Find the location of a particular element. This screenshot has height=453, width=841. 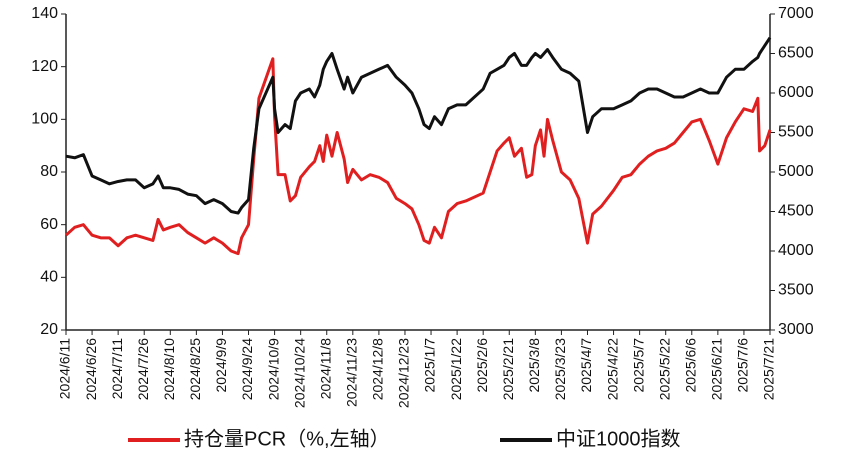

legend-label: 持仓量PCR（%,左轴） is located at coordinates (287, 438).